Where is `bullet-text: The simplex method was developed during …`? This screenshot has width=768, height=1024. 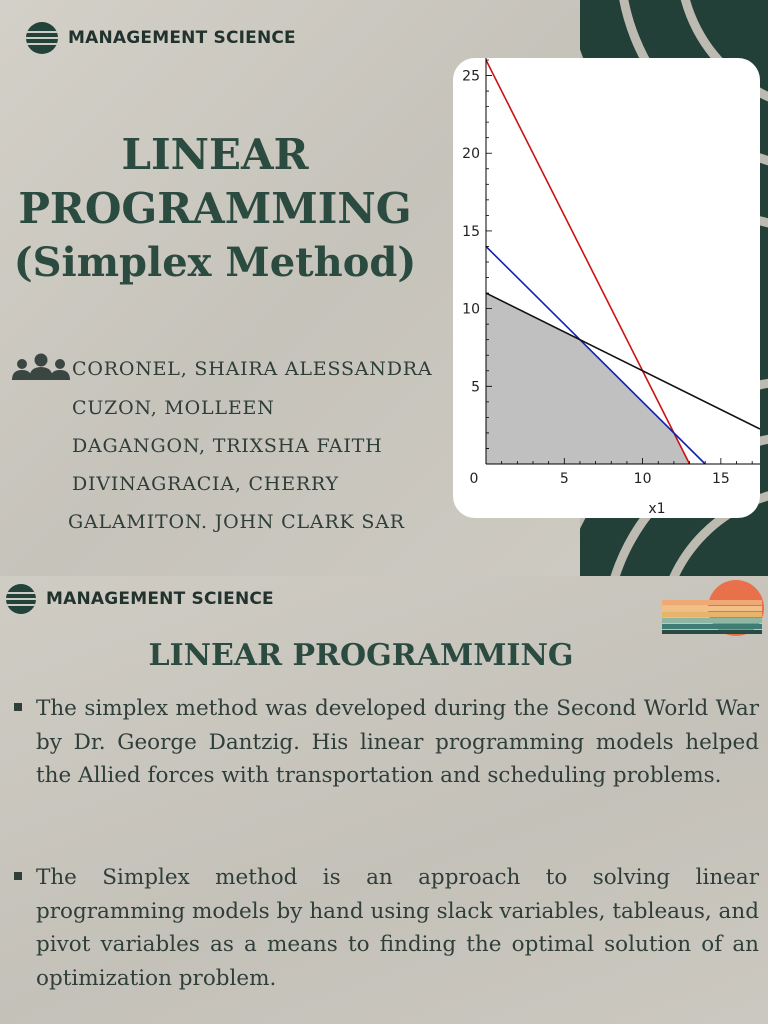
bullet-text: The simplex method was developed during … is located at coordinates (397, 742).